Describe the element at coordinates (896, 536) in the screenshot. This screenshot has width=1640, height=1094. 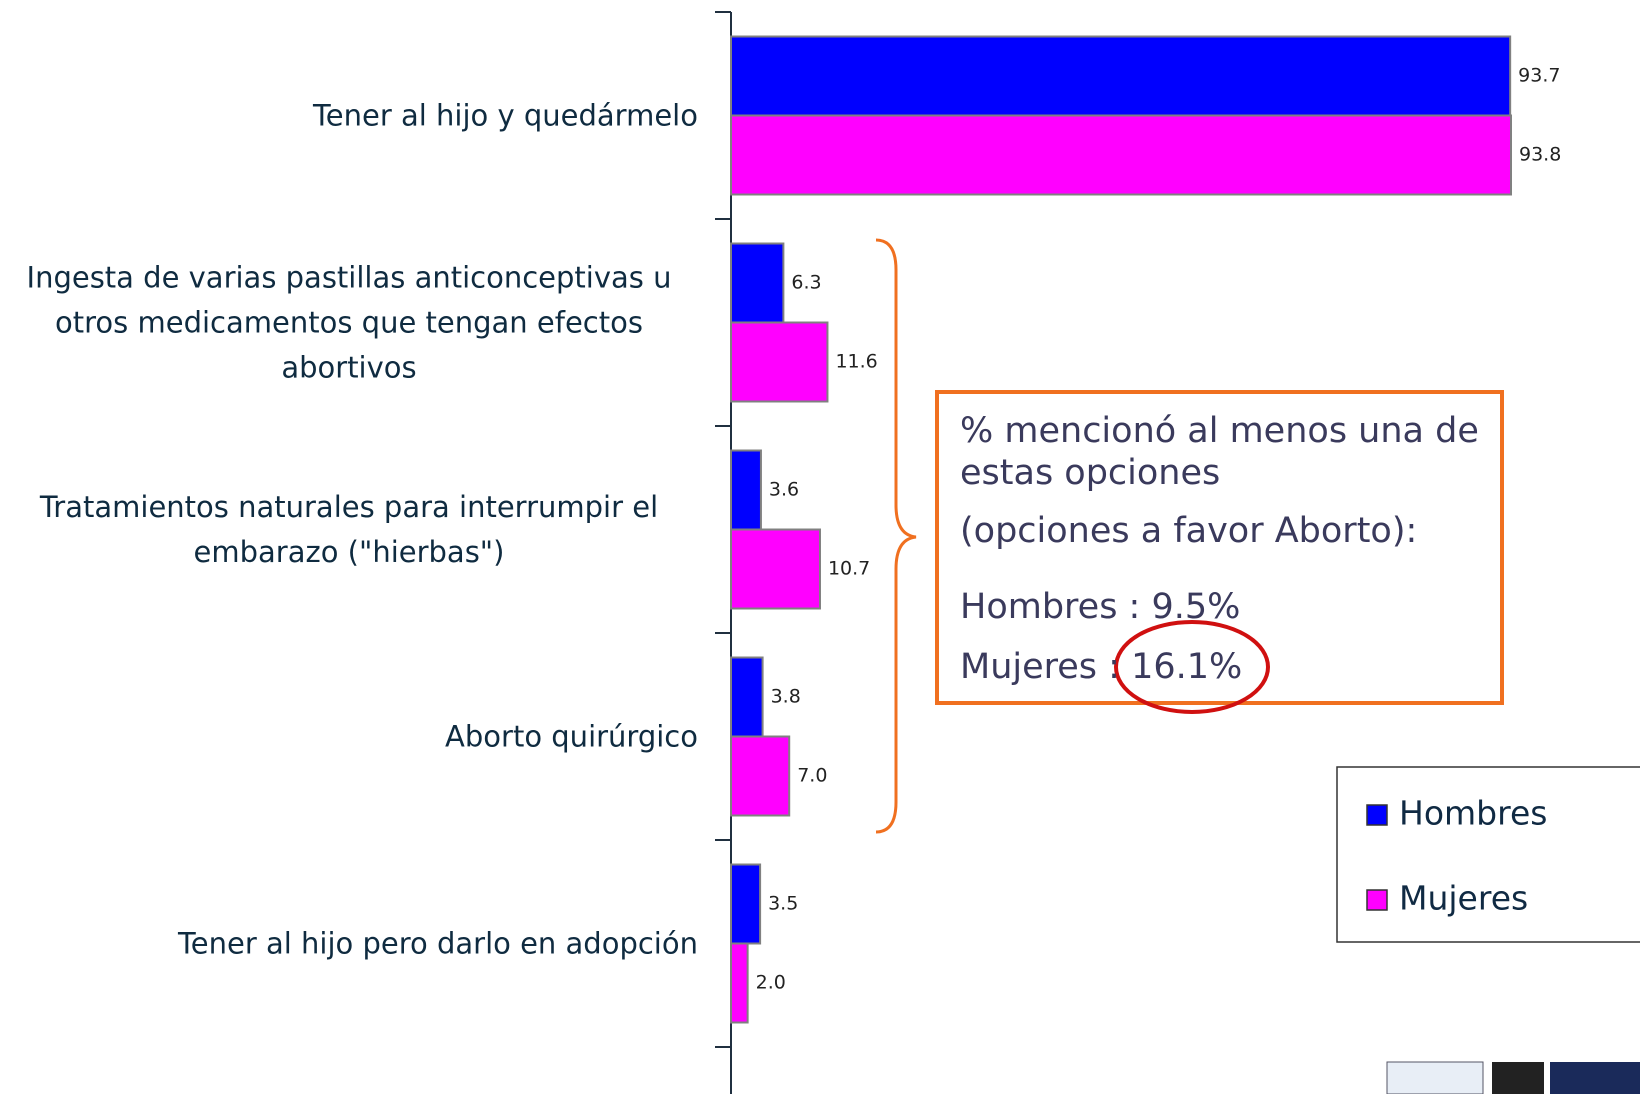
I see `brace` at that location.